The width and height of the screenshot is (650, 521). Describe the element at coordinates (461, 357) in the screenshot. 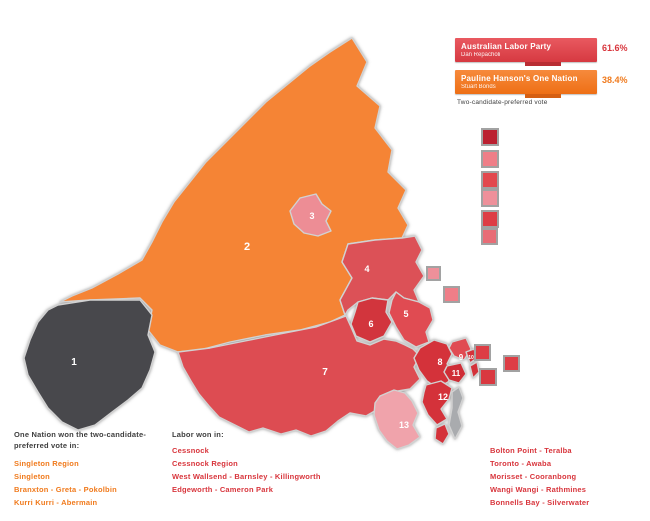

I see `region-number-label-9: 9` at that location.